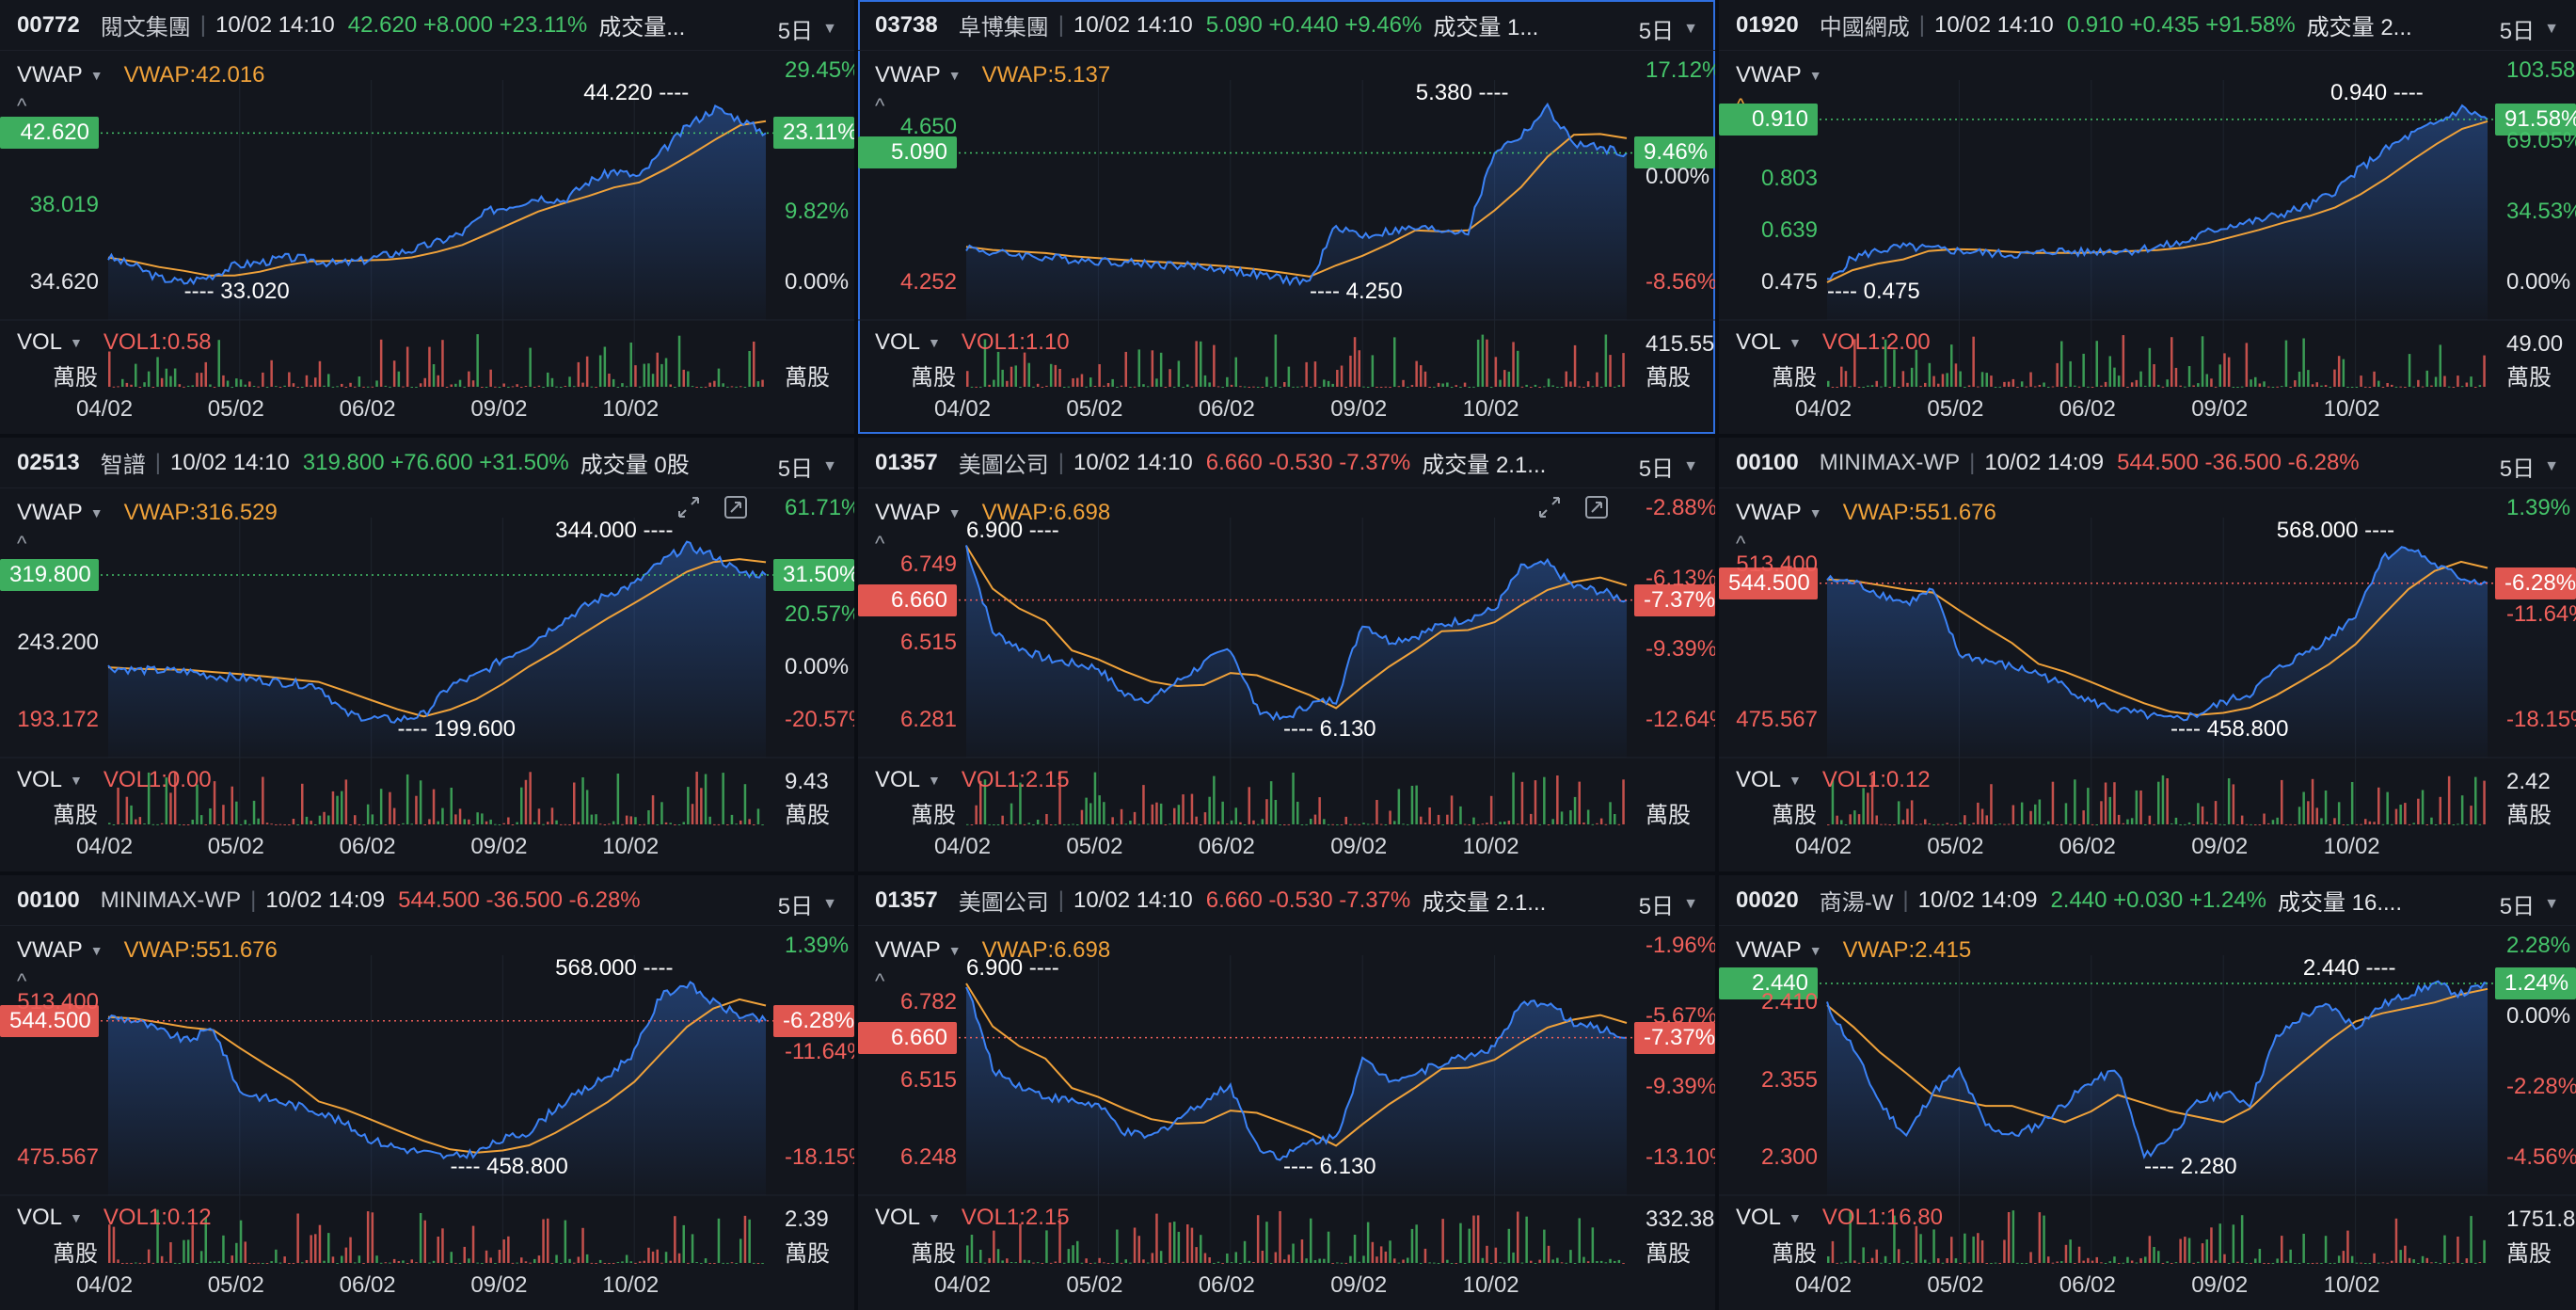 The height and width of the screenshot is (1310, 2576). What do you see at coordinates (973, 342) in the screenshot?
I see `volume-indicator: VOL ▼ VOL1:1.10` at bounding box center [973, 342].